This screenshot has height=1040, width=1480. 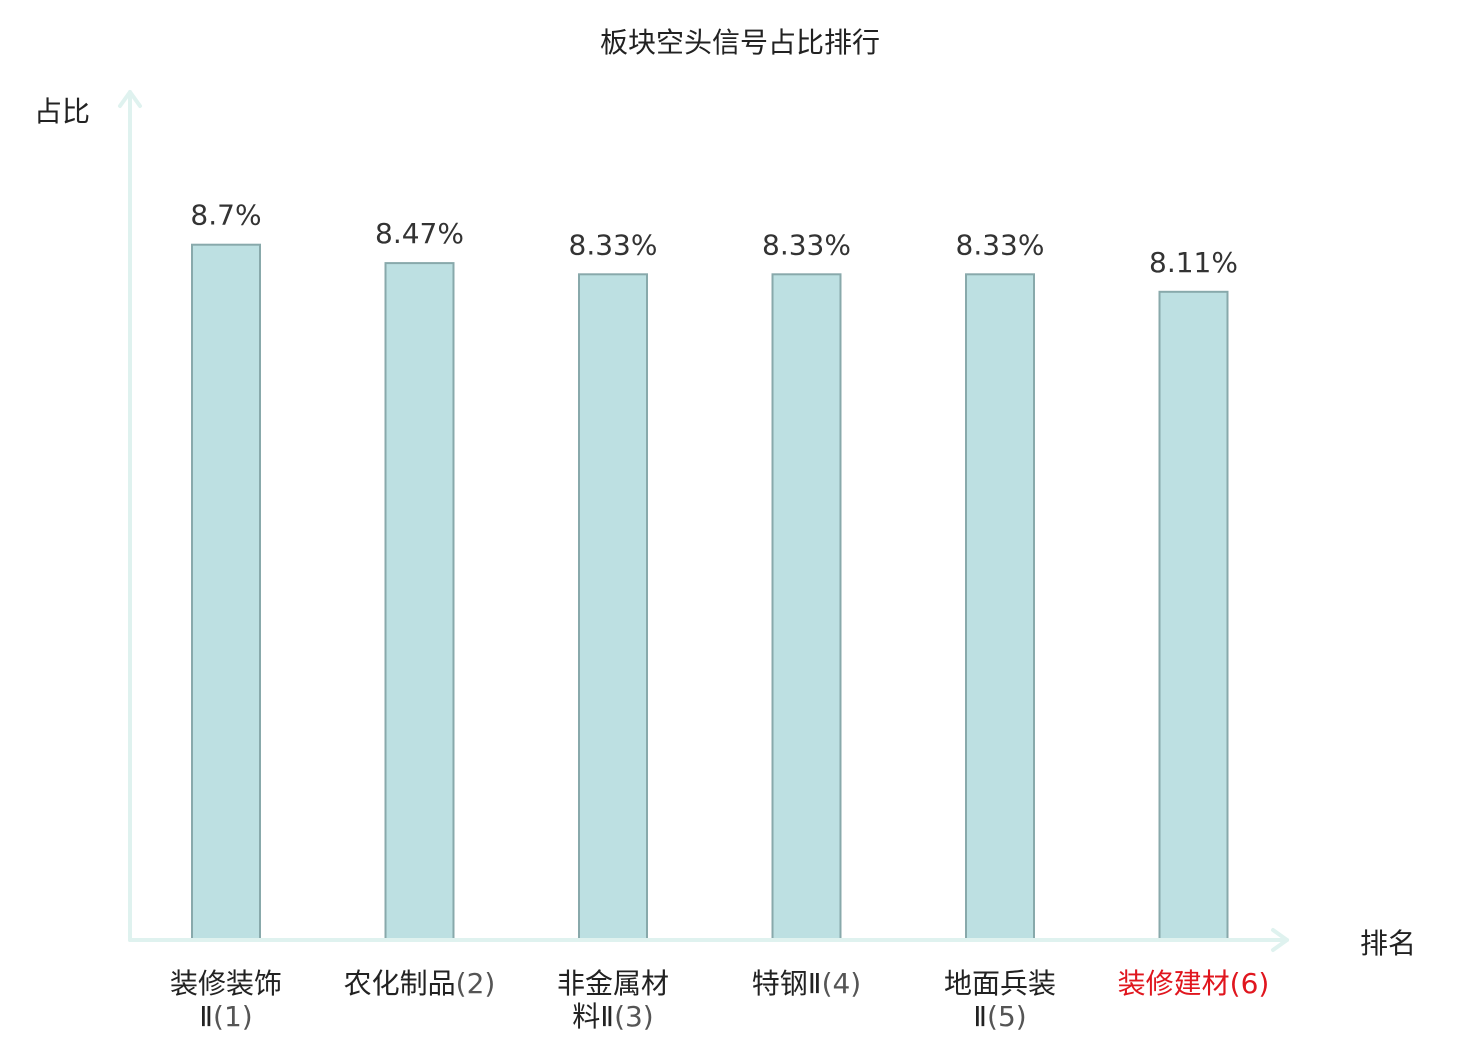 I want to click on x-tick-label-line: 地面兵装, so click(x=1000, y=983).